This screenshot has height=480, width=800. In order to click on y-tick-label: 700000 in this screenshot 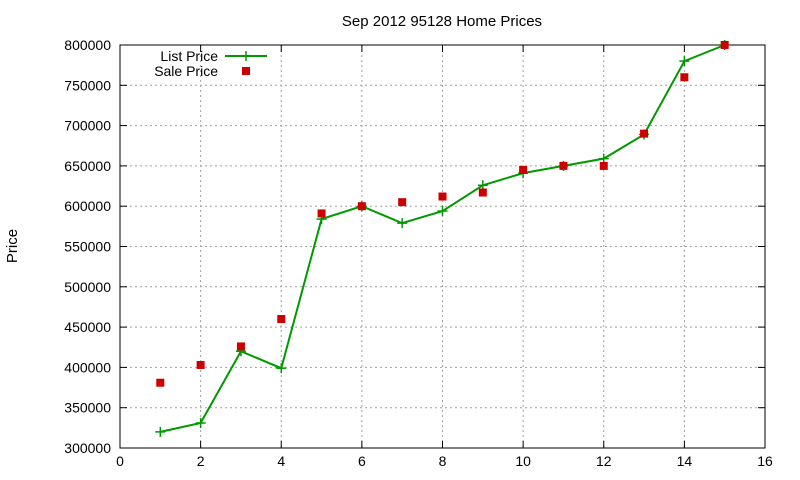, I will do `click(87, 126)`.